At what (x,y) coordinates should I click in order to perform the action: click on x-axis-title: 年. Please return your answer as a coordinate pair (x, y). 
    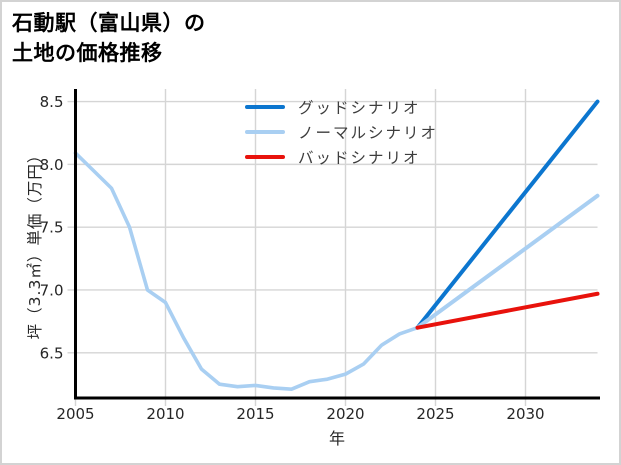
    Looking at the image, I should click on (337, 438).